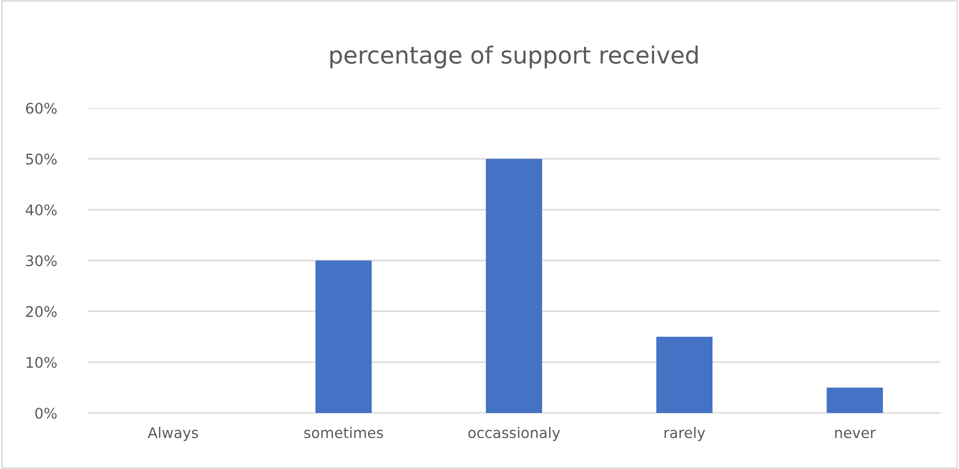 Image resolution: width=959 pixels, height=469 pixels. Describe the element at coordinates (855, 434) in the screenshot. I see `x-tick-label: never` at that location.